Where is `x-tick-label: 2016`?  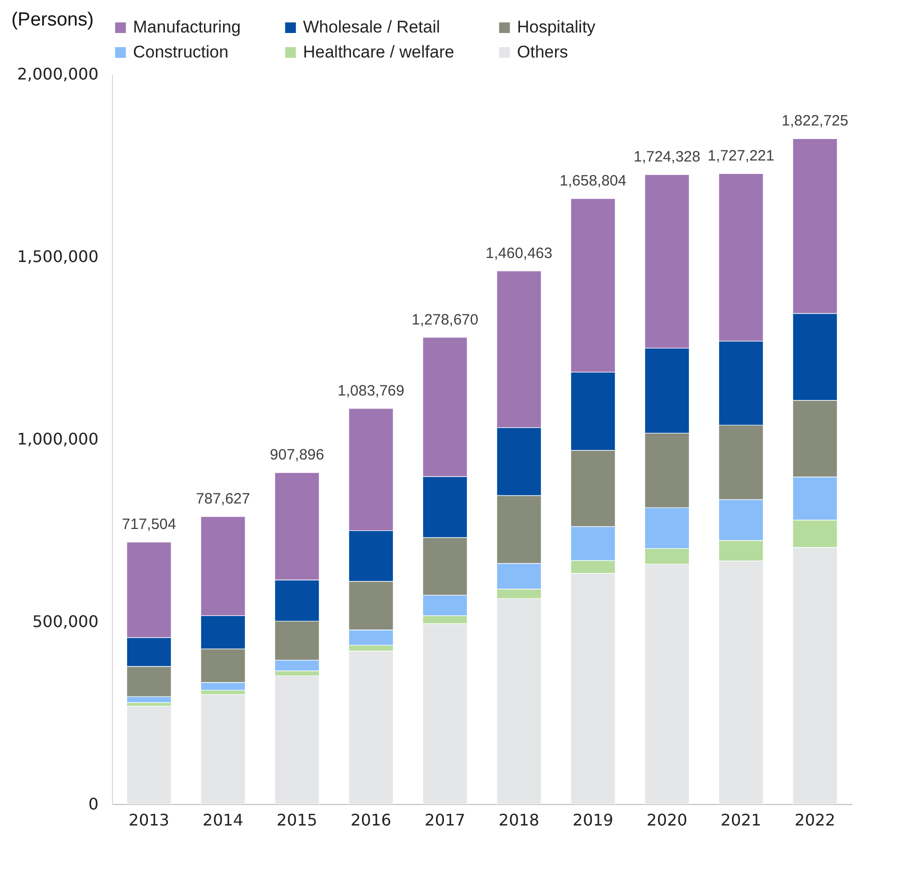 x-tick-label: 2016 is located at coordinates (371, 820).